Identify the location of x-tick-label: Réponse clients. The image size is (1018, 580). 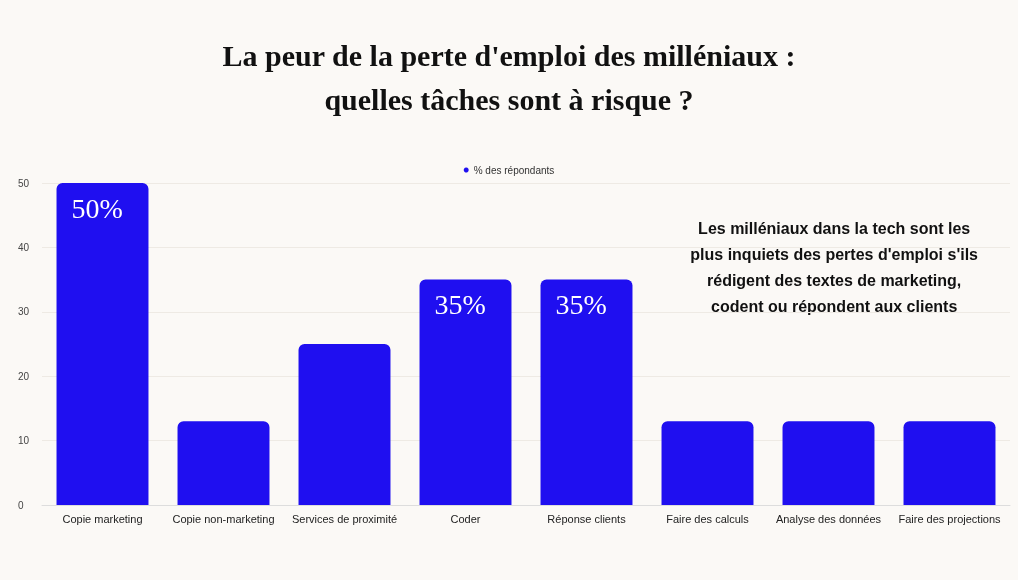
(587, 518).